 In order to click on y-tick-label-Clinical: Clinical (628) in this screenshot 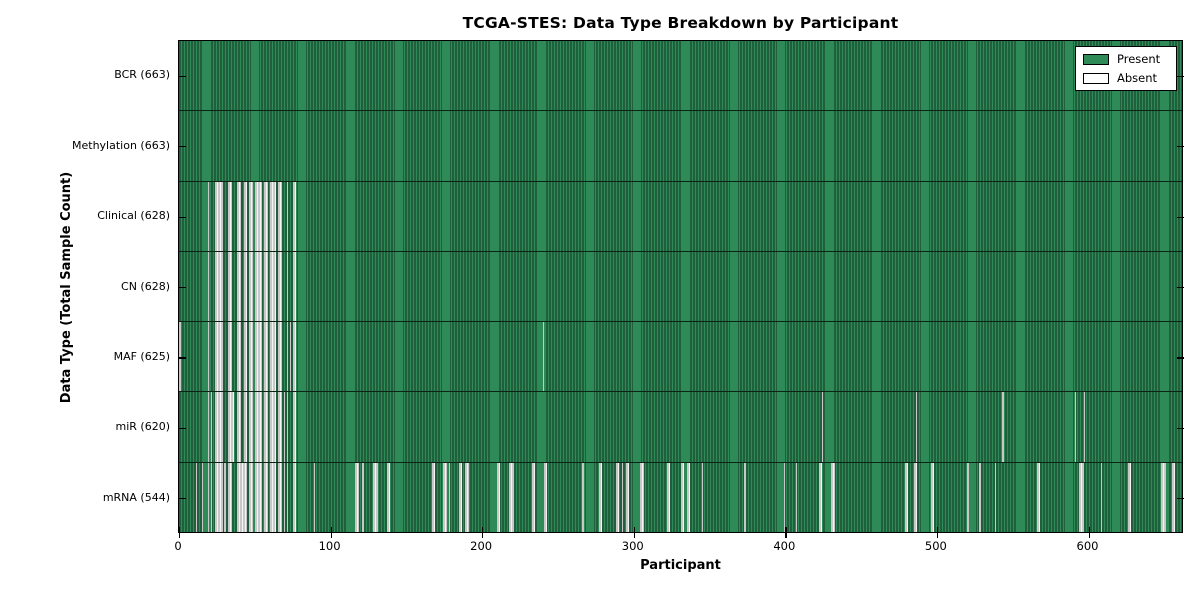, I will do `click(133, 216)`.